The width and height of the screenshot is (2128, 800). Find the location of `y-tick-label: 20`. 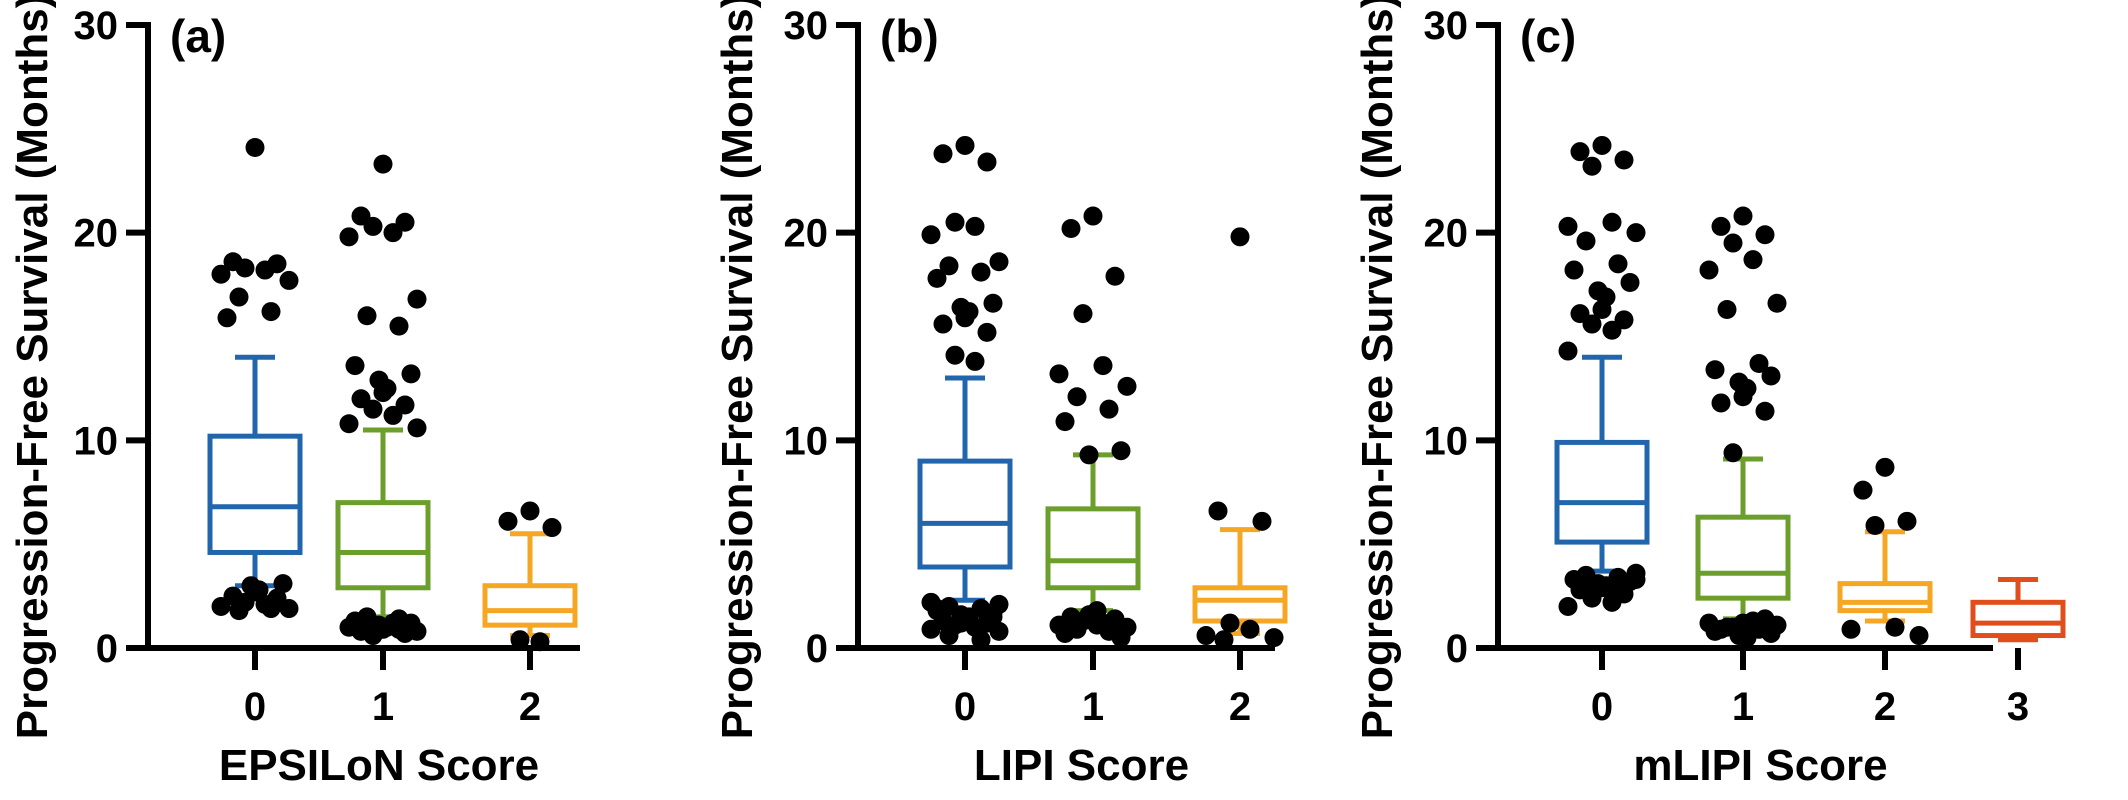

y-tick-label: 20 is located at coordinates (1446, 234).